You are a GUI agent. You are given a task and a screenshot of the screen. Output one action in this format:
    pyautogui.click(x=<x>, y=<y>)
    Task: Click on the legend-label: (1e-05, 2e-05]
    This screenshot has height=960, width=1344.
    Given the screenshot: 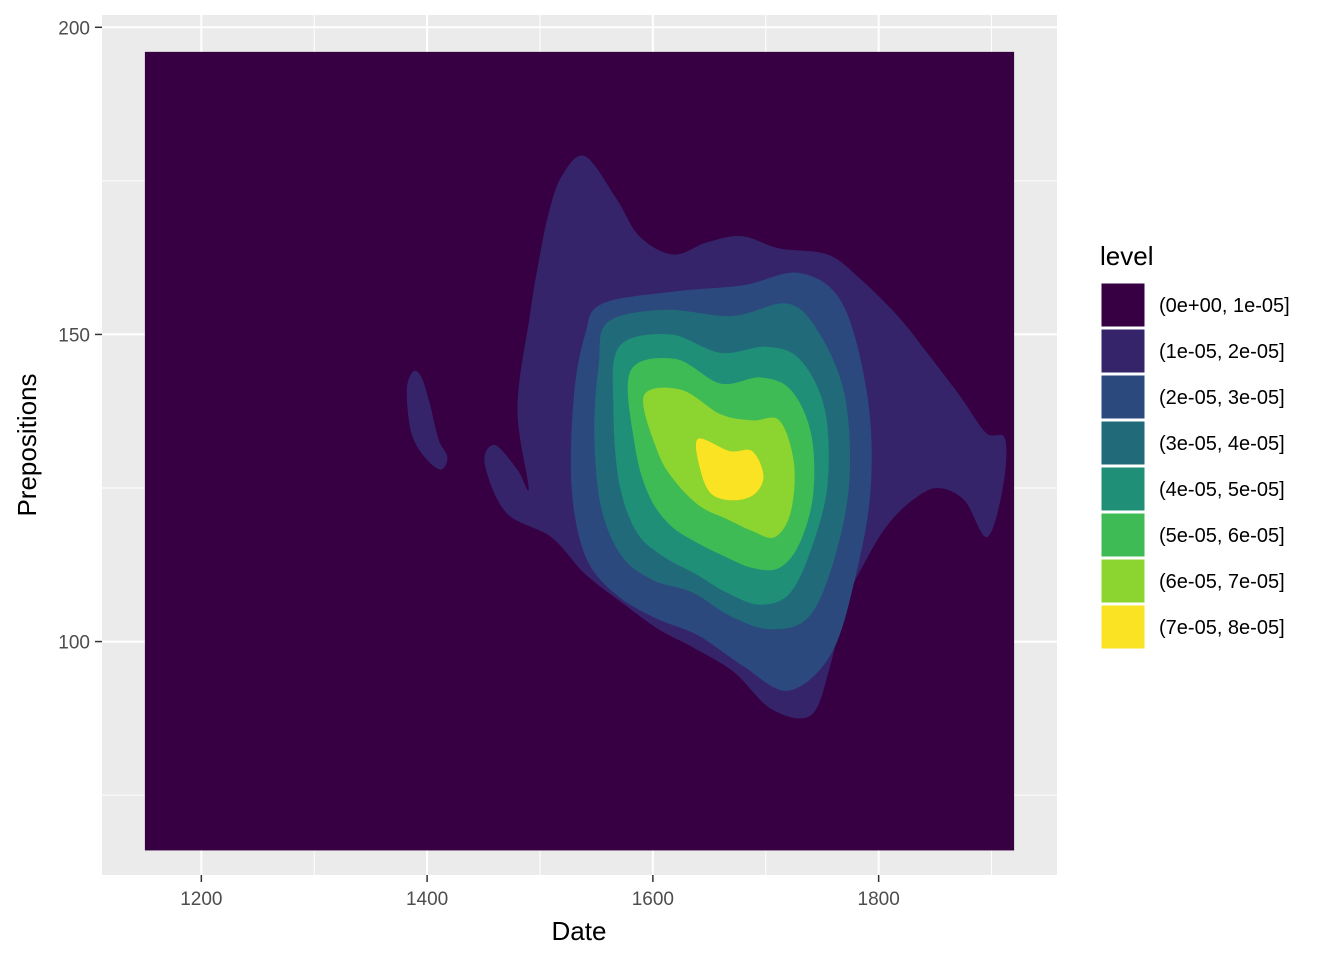 What is the action you would take?
    pyautogui.click(x=1222, y=352)
    